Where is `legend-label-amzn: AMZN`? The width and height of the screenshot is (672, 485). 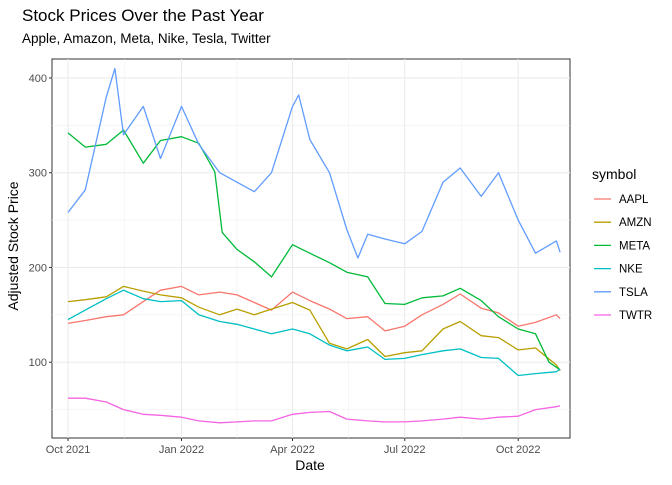
legend-label-amzn: AMZN is located at coordinates (635, 223).